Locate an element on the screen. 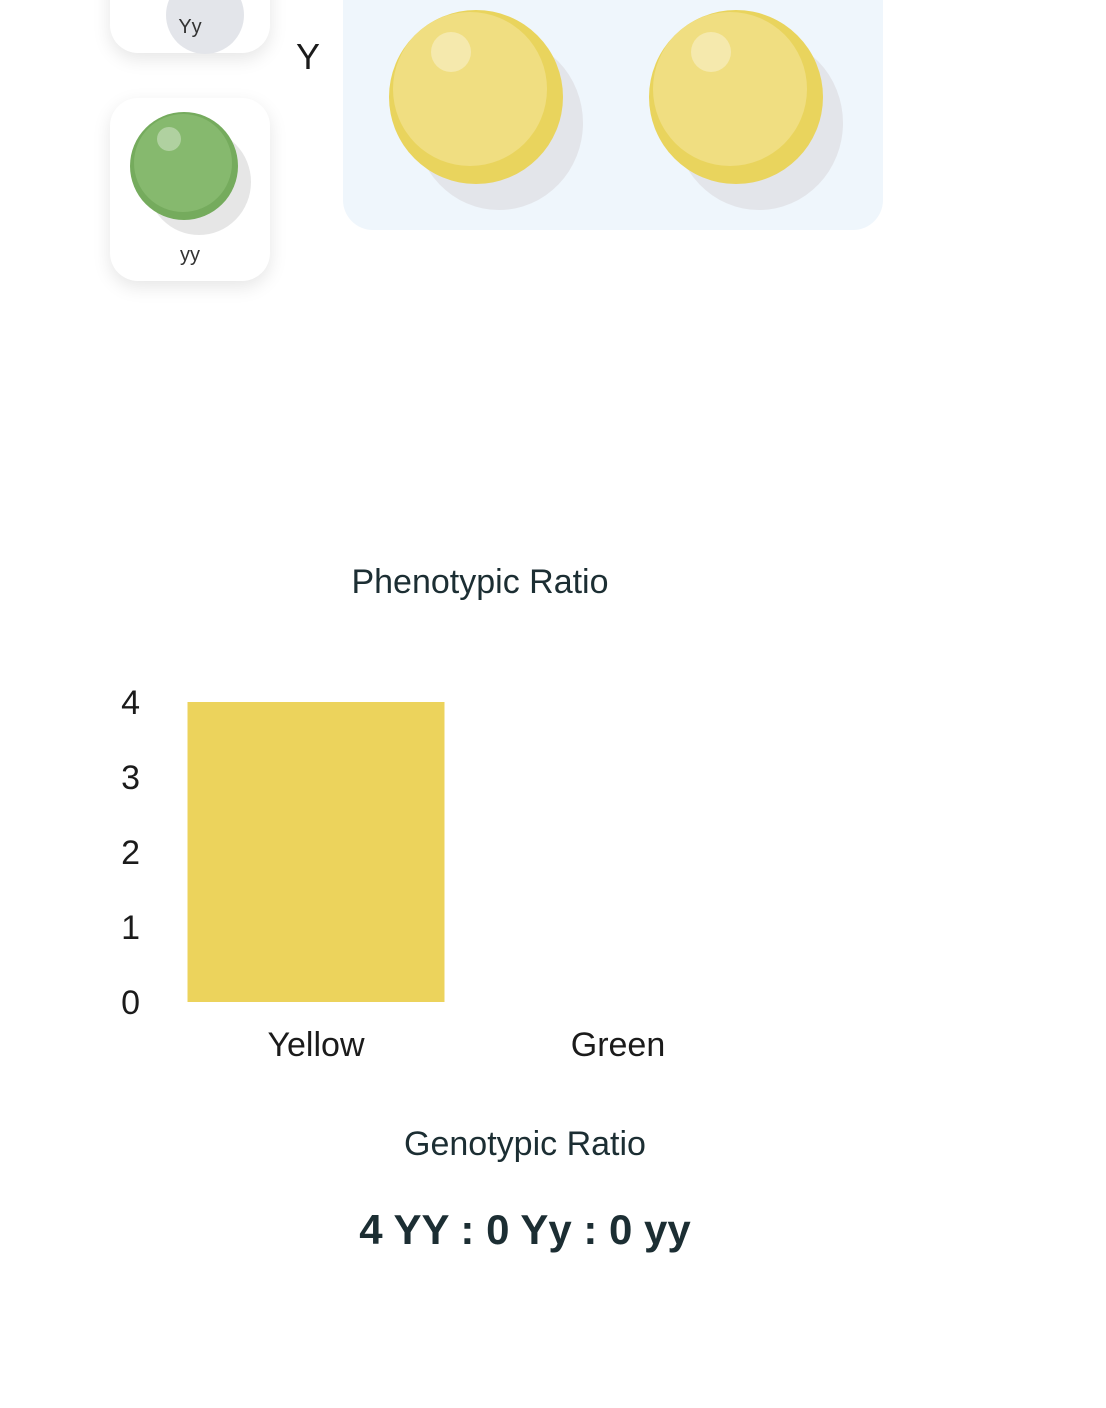 This screenshot has height=1408, width=1106. genotypic-ratio-title: Genotypic Ratio is located at coordinates (525, 1144).